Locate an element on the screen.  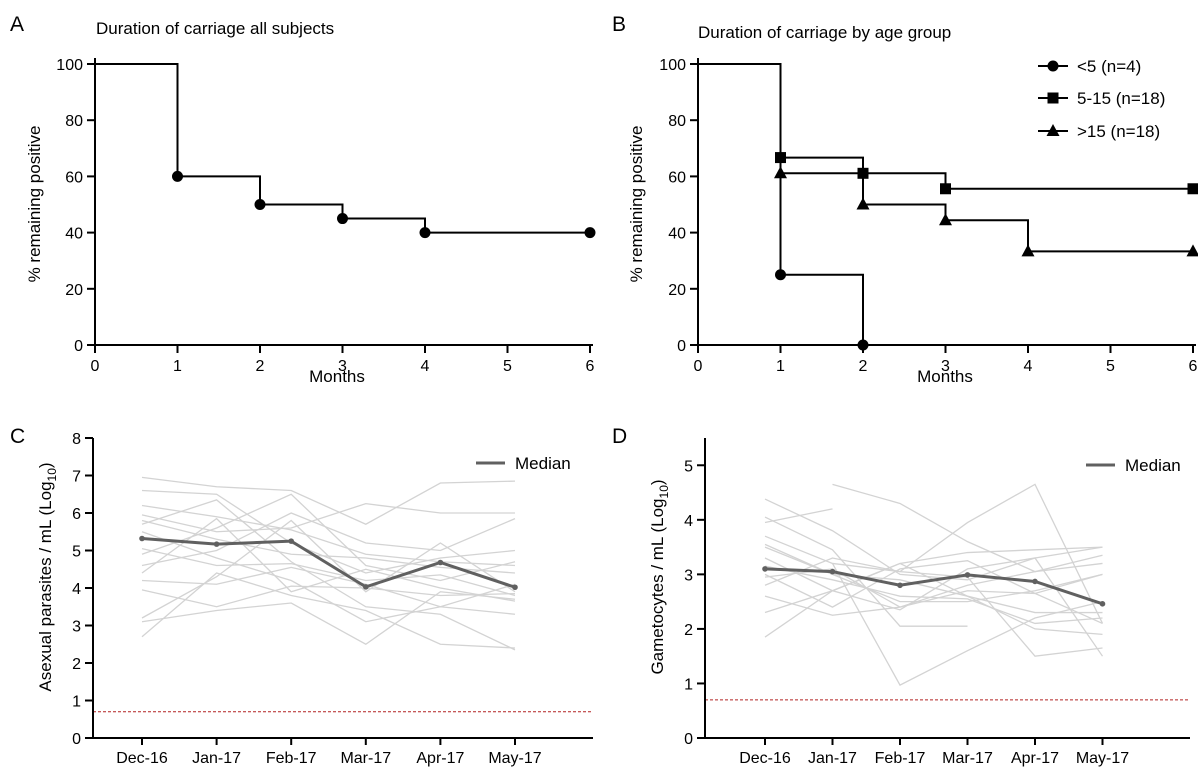
d-y-tick-label: 2 is located at coordinates (688, 630).